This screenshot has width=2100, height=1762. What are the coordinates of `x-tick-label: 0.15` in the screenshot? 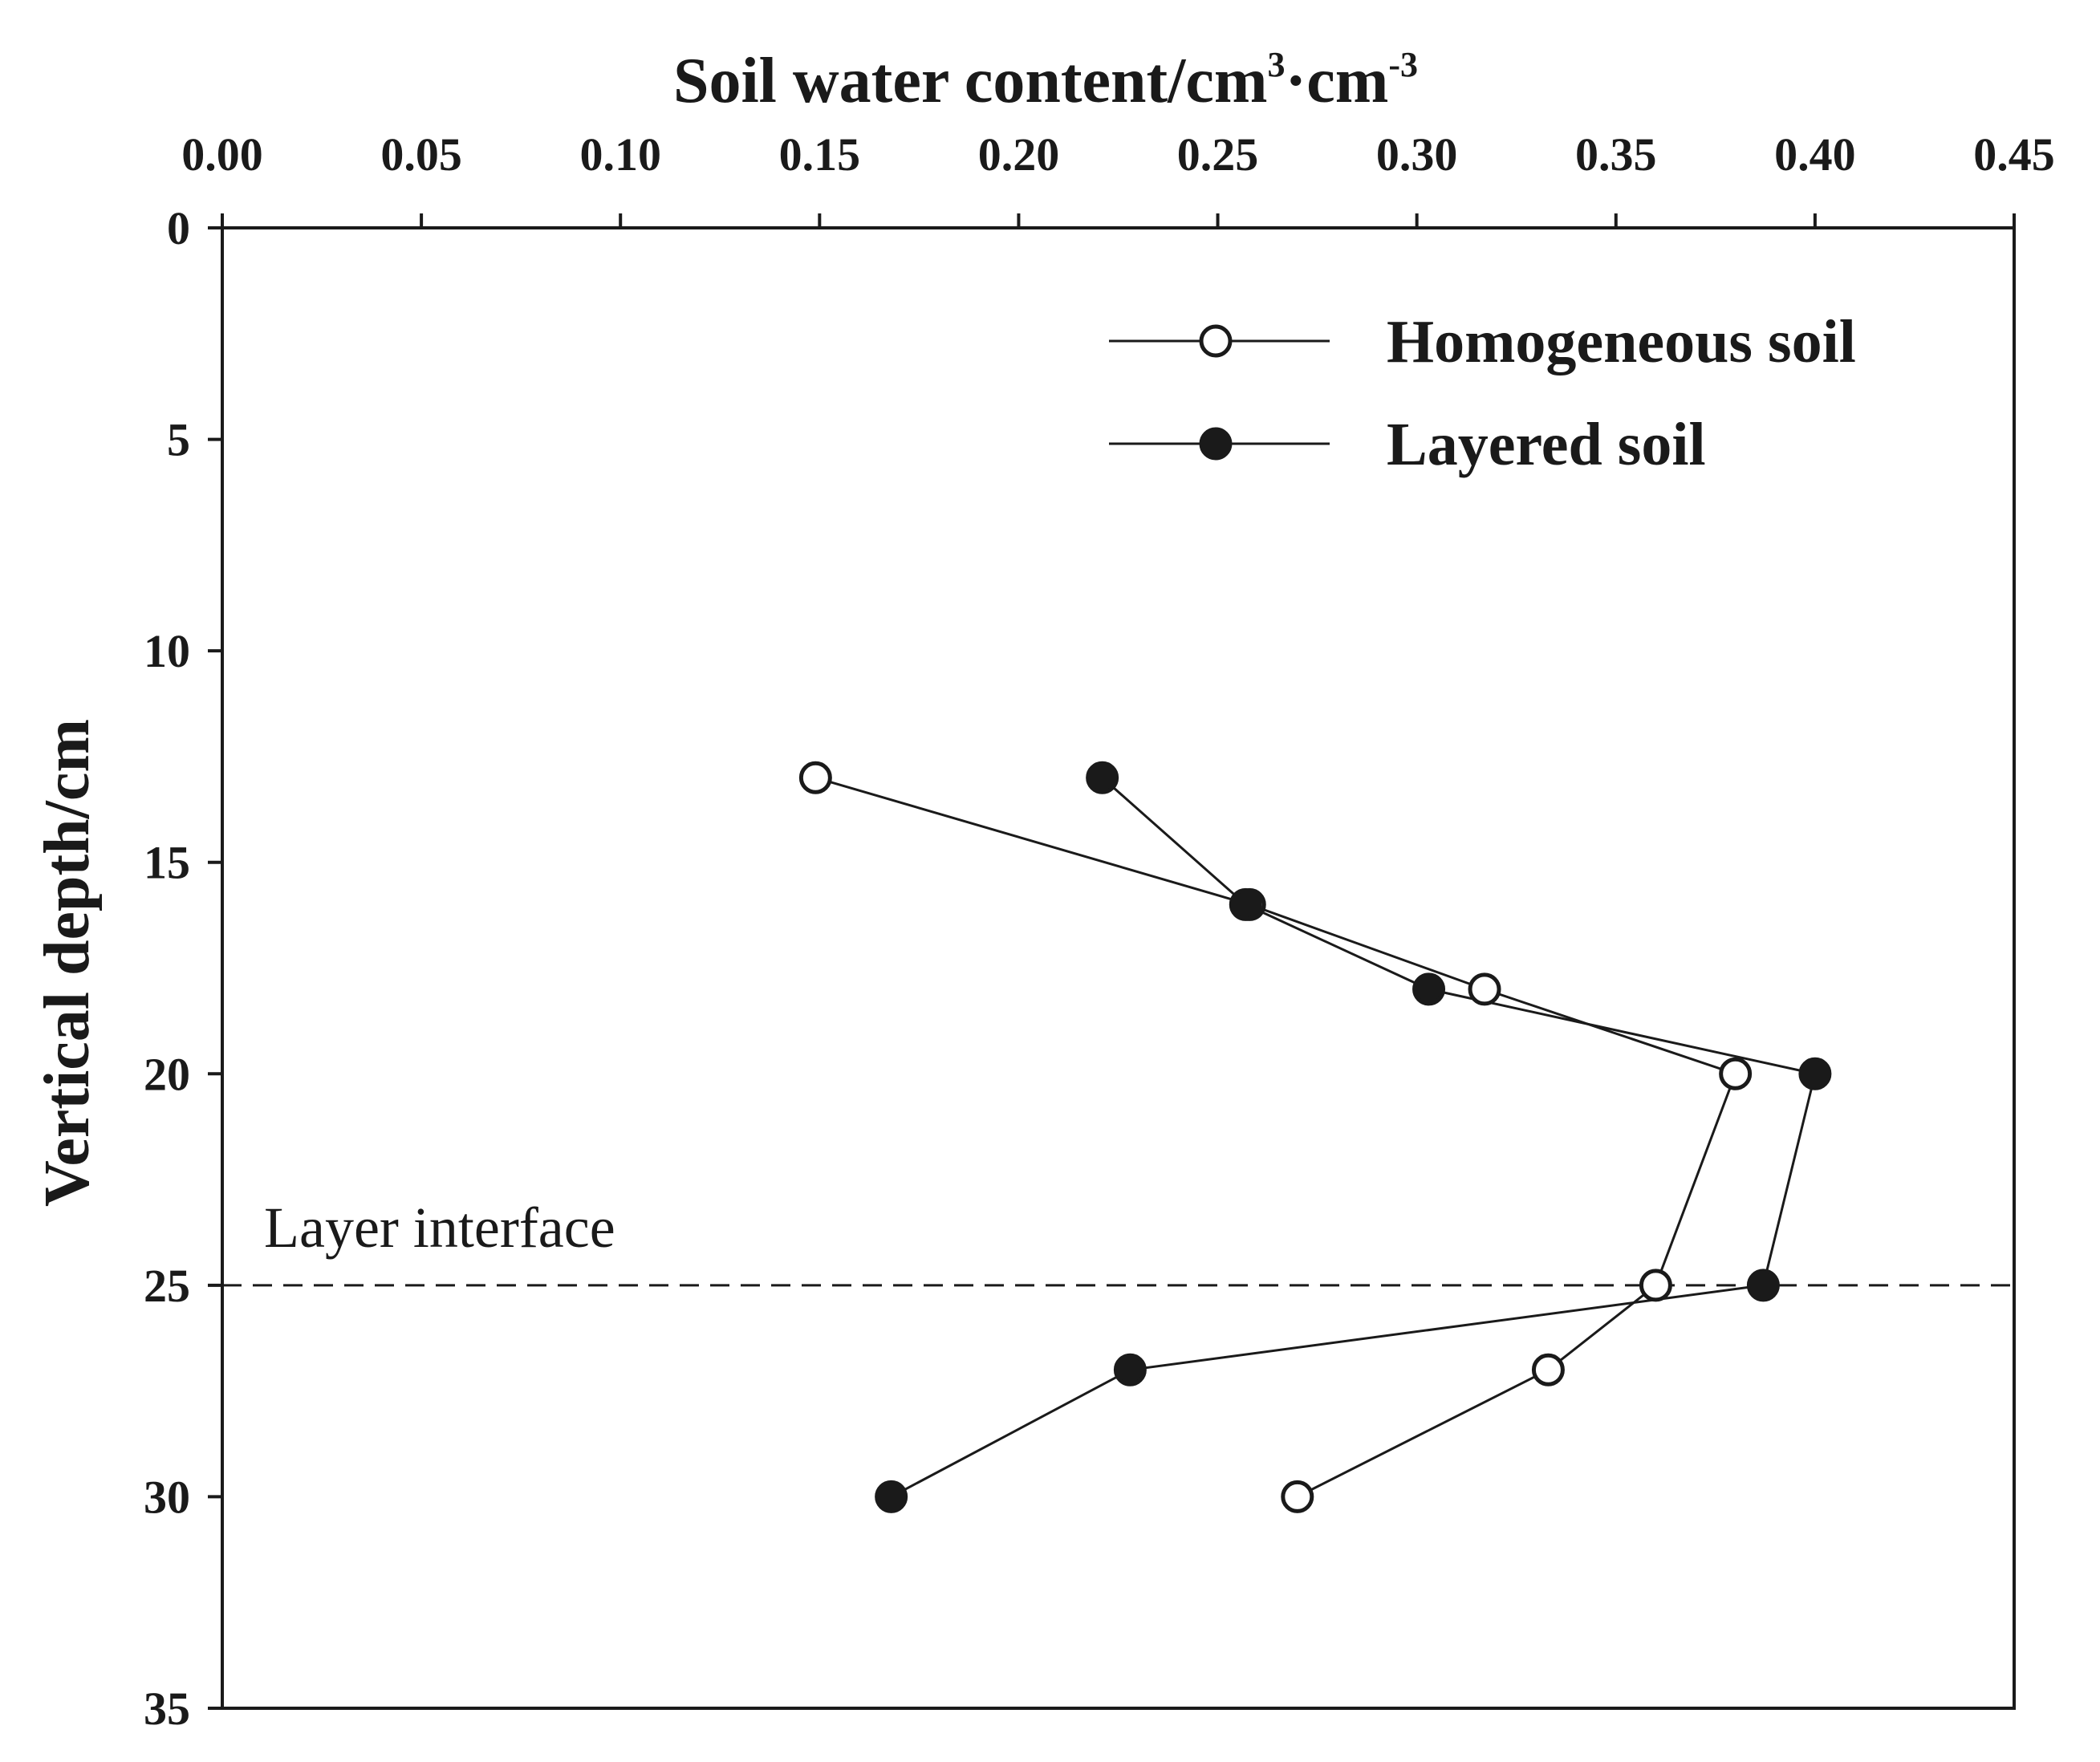 It's located at (820, 155).